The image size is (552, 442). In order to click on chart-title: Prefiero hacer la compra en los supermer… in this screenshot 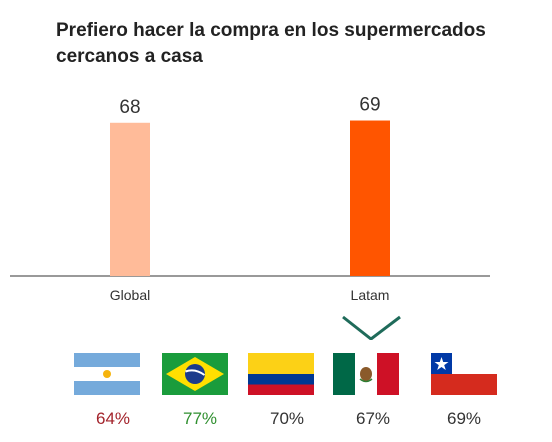, I will do `click(271, 43)`.